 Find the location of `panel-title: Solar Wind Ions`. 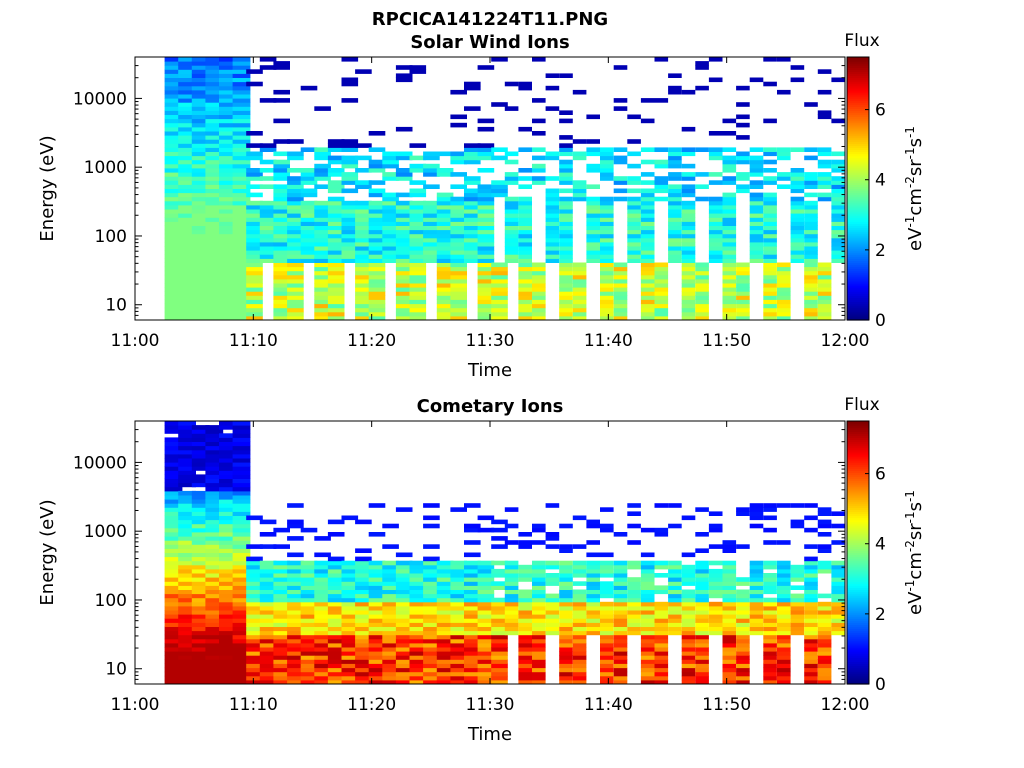

panel-title: Solar Wind Ions is located at coordinates (489, 42).